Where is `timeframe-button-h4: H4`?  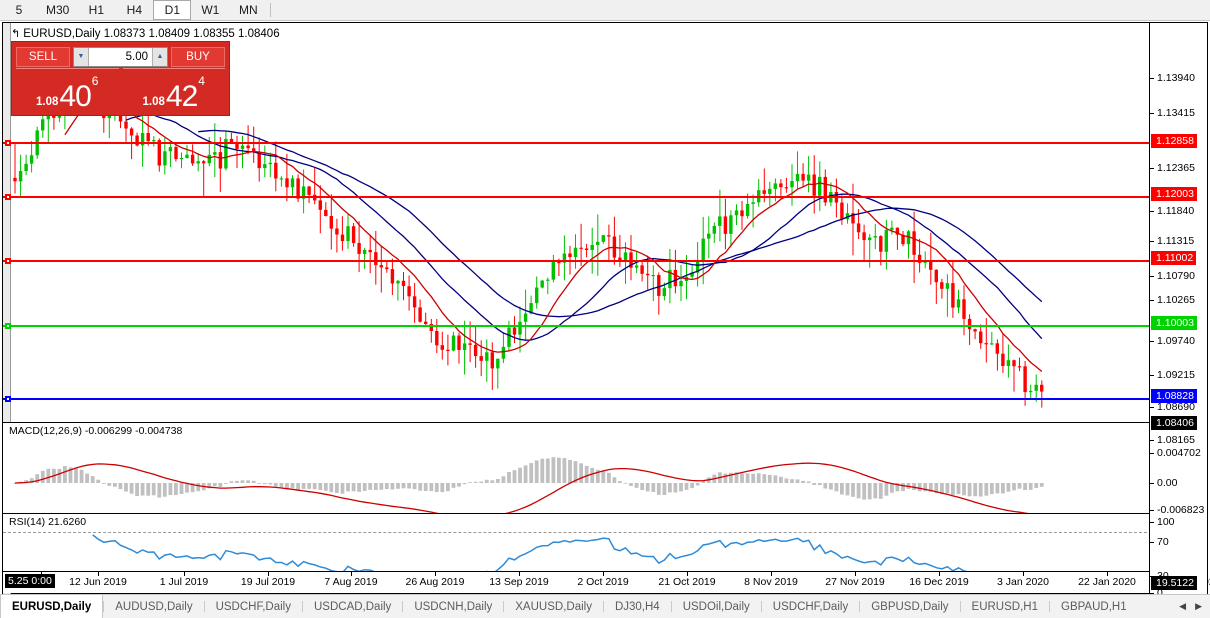 timeframe-button-h4: H4 is located at coordinates (134, 10).